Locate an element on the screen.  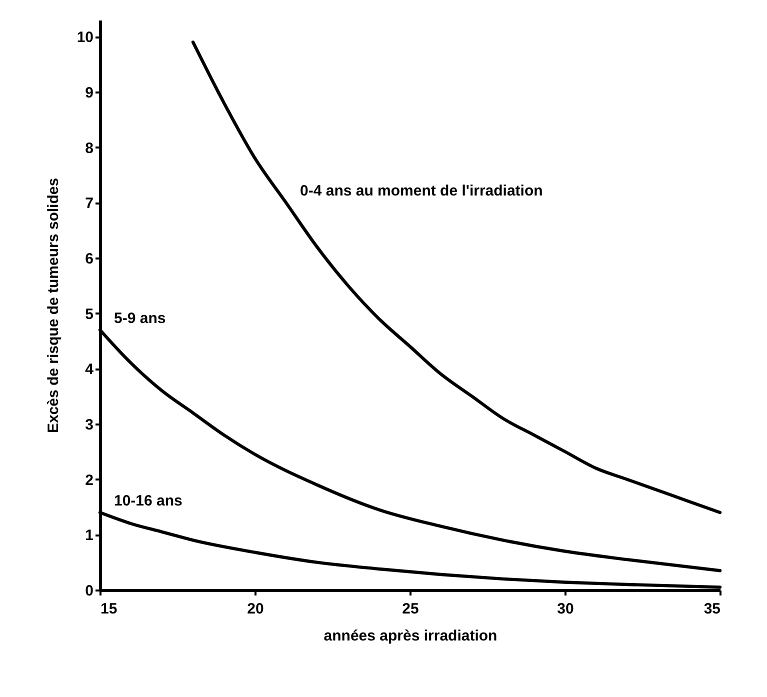
x-tick-label: 20 is located at coordinates (255, 609).